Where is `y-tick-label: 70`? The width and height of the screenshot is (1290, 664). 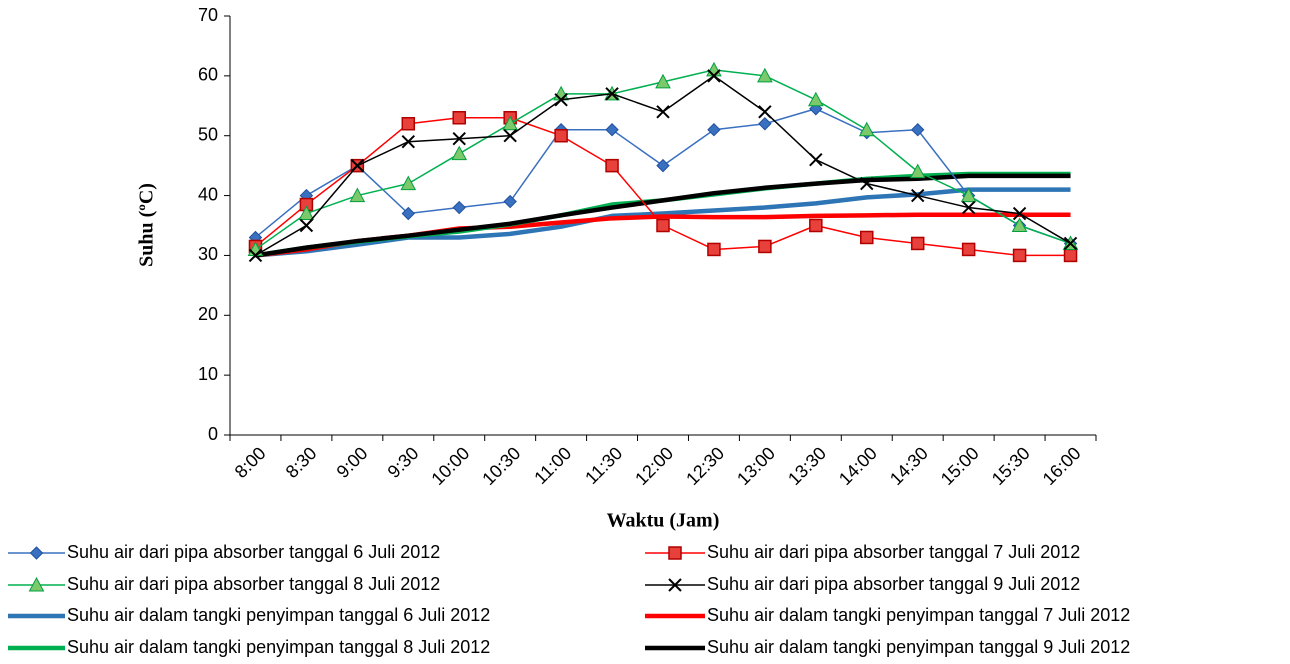 y-tick-label: 70 is located at coordinates (208, 15).